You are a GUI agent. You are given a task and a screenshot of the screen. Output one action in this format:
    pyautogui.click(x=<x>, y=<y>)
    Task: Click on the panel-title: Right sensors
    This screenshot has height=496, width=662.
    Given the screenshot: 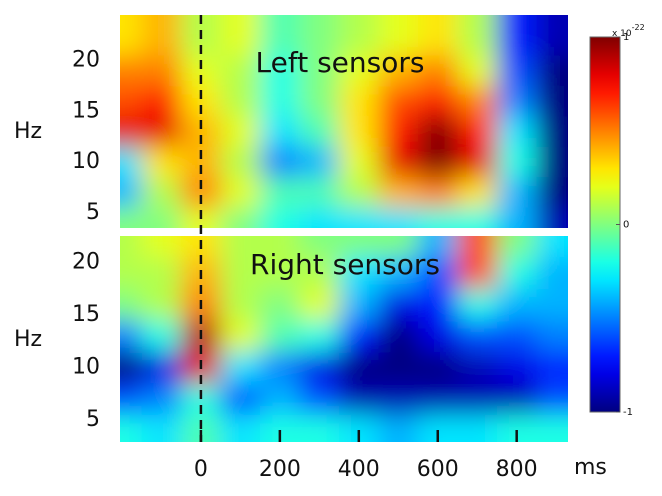 What is the action you would take?
    pyautogui.click(x=345, y=264)
    